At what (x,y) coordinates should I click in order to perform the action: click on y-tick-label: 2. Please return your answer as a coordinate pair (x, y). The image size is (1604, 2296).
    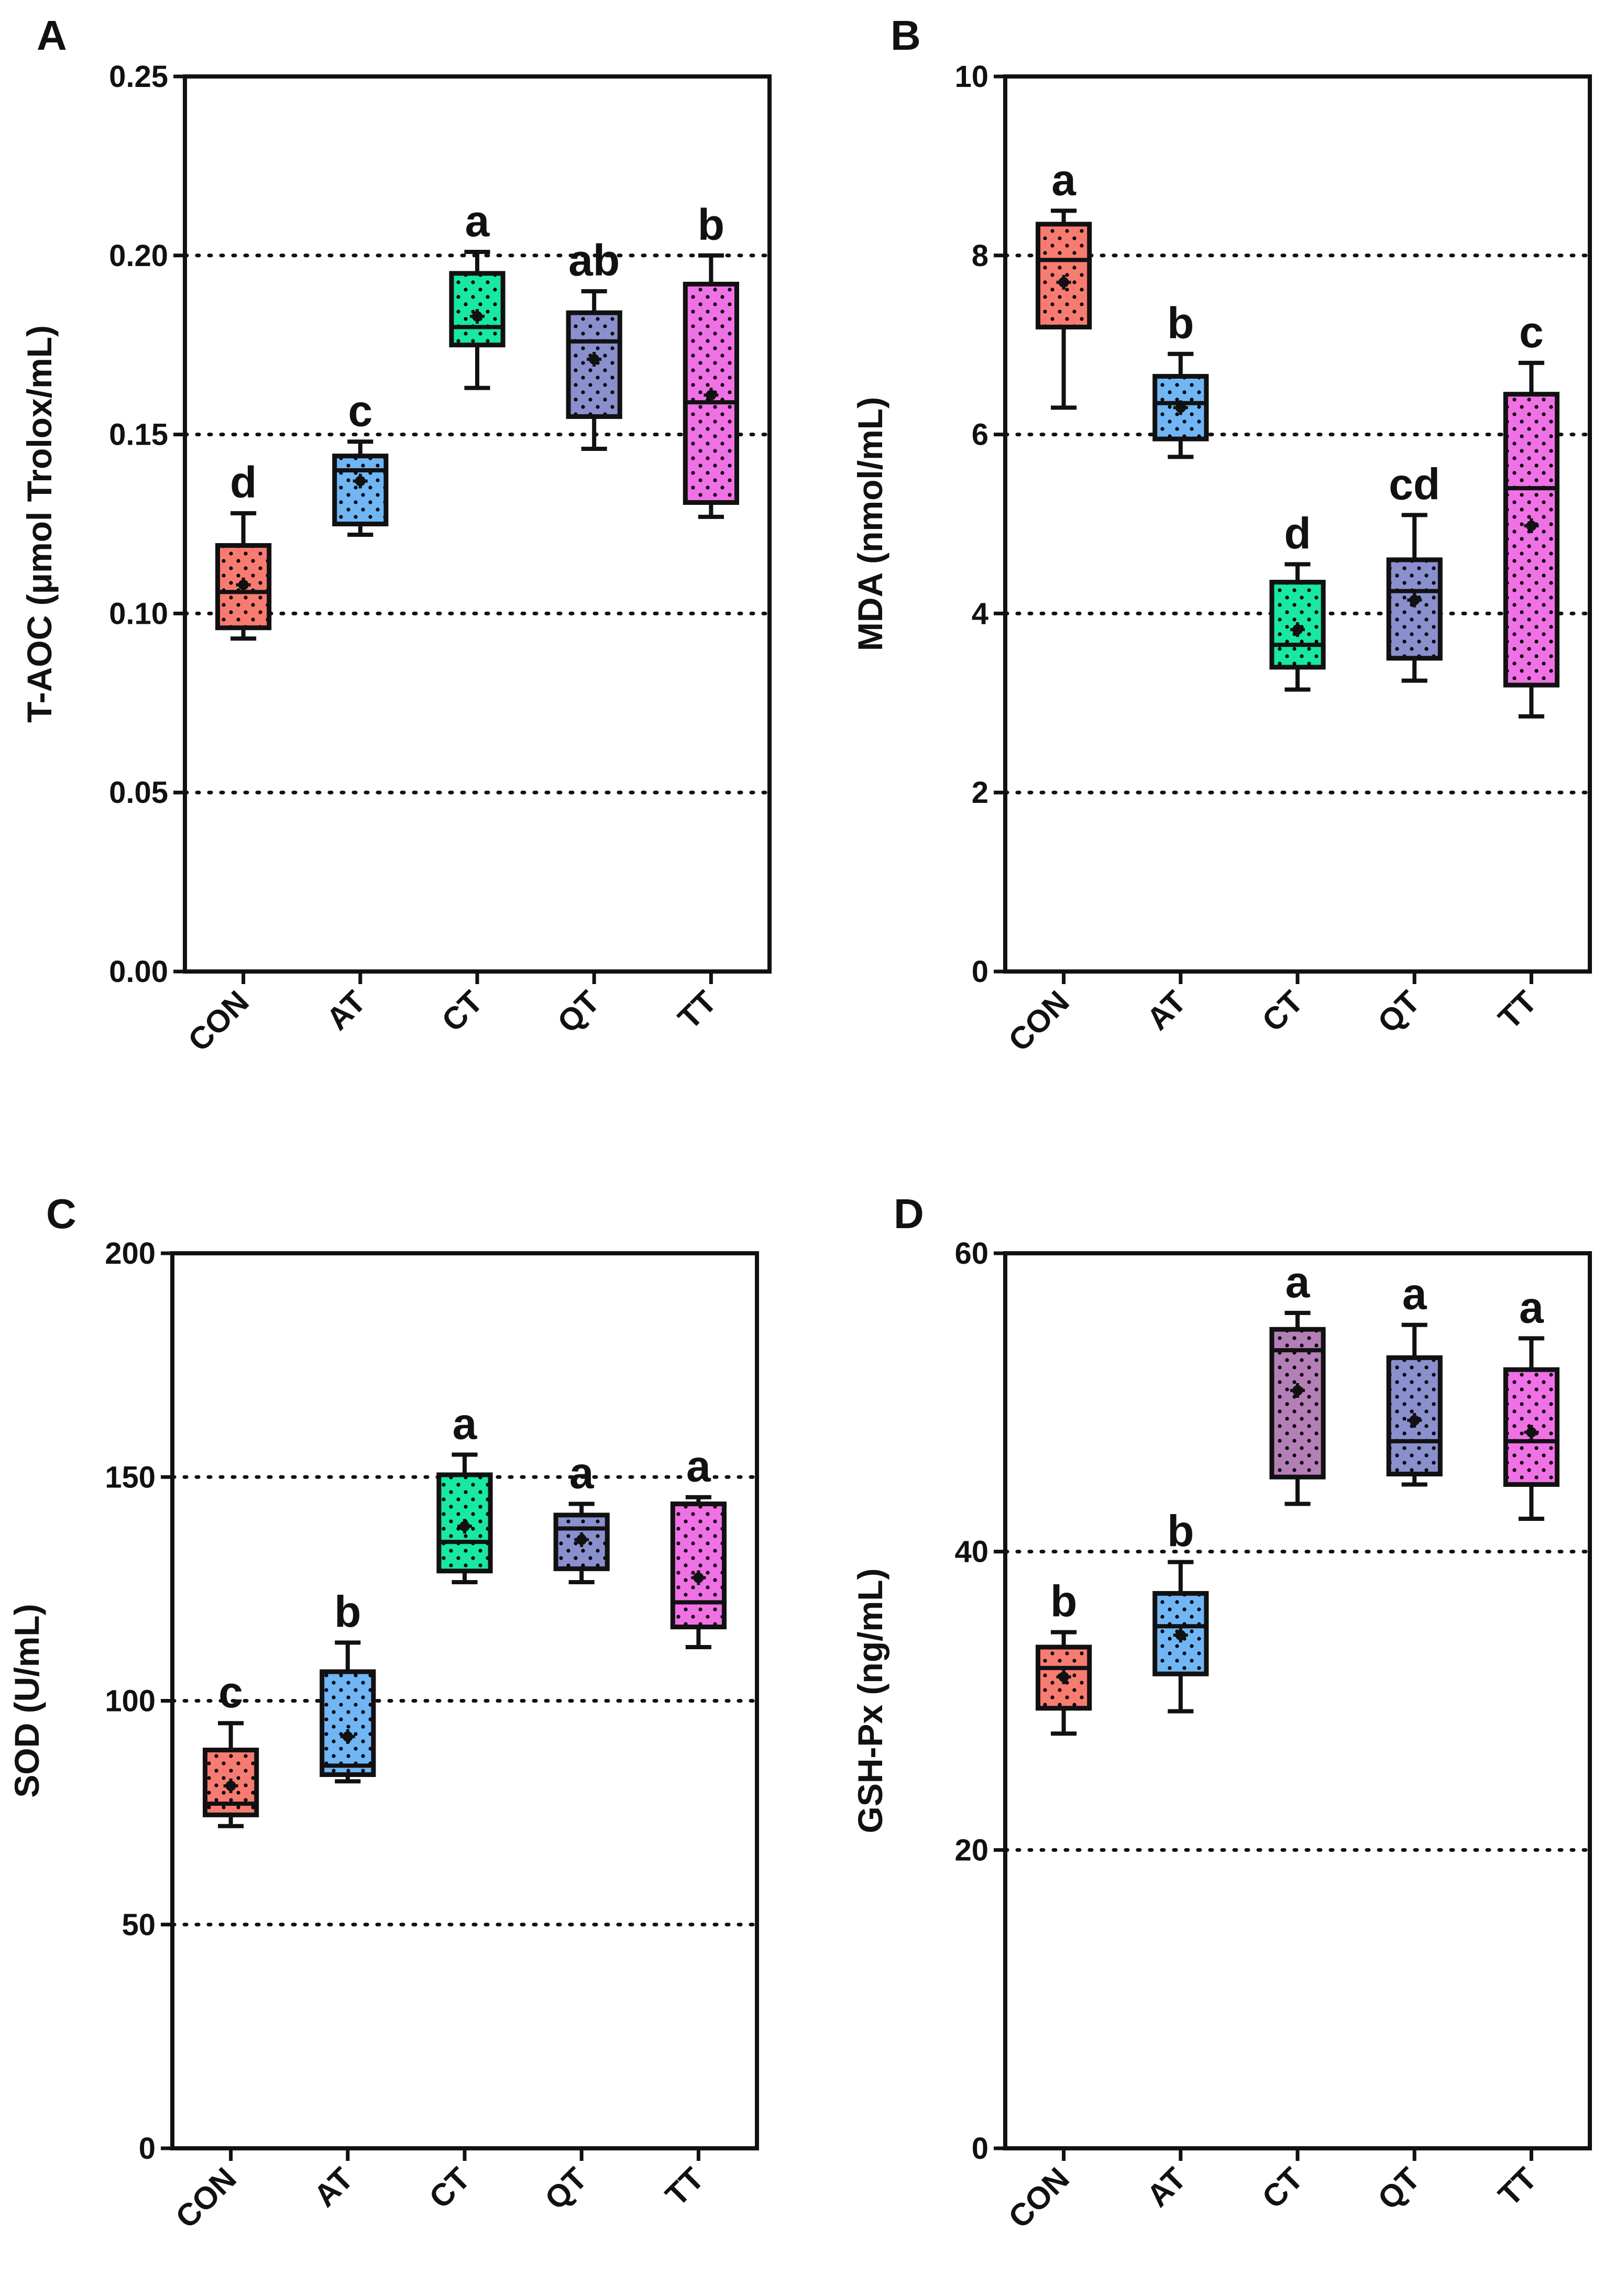
    Looking at the image, I should click on (980, 793).